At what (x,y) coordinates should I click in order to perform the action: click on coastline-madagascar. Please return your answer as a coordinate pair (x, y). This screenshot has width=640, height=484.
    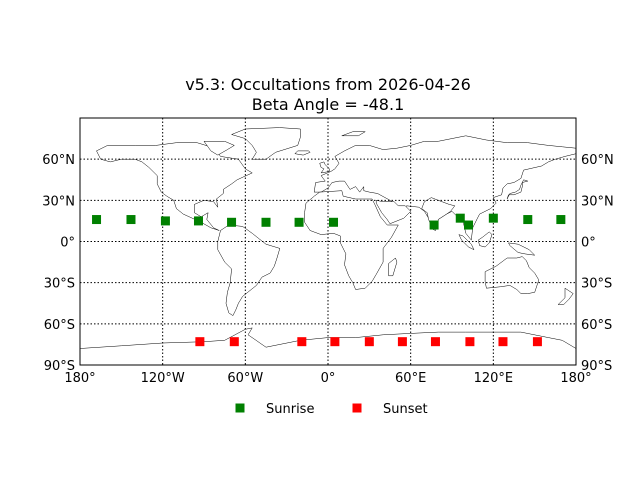
    Looking at the image, I should click on (393, 267).